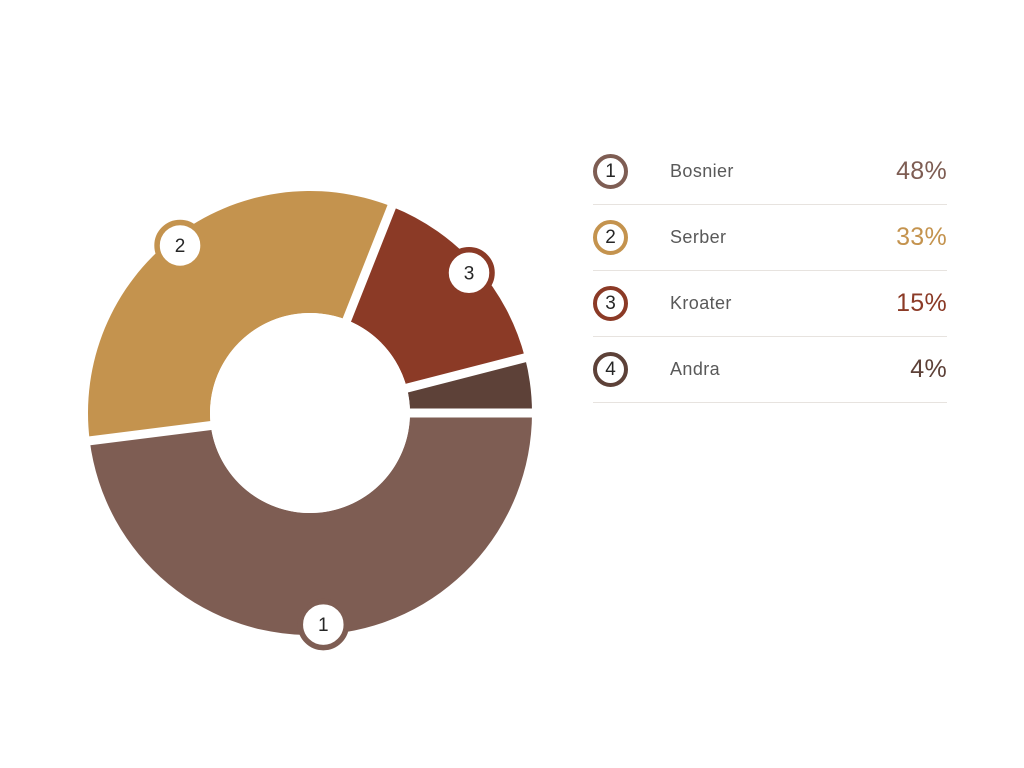 This screenshot has height=768, width=1024. I want to click on legend-label: Serber, so click(698, 237).